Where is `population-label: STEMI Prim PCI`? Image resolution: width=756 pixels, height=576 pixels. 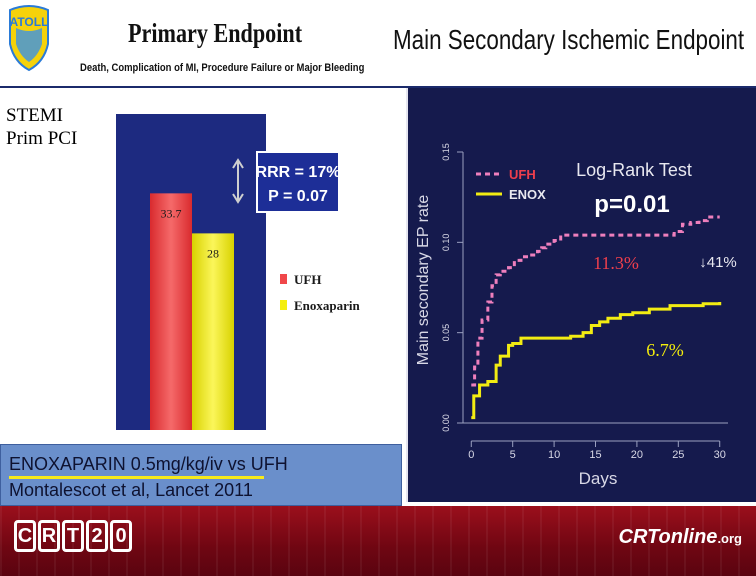
population-label: STEMI Prim PCI is located at coordinates (41, 127).